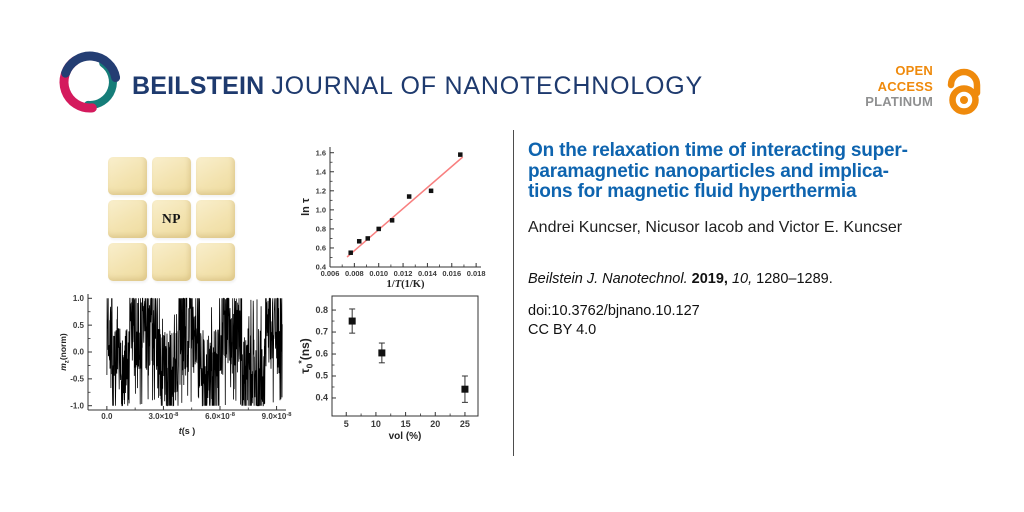  I want to click on nanoparticle-grid-image: NP, so click(171, 219).